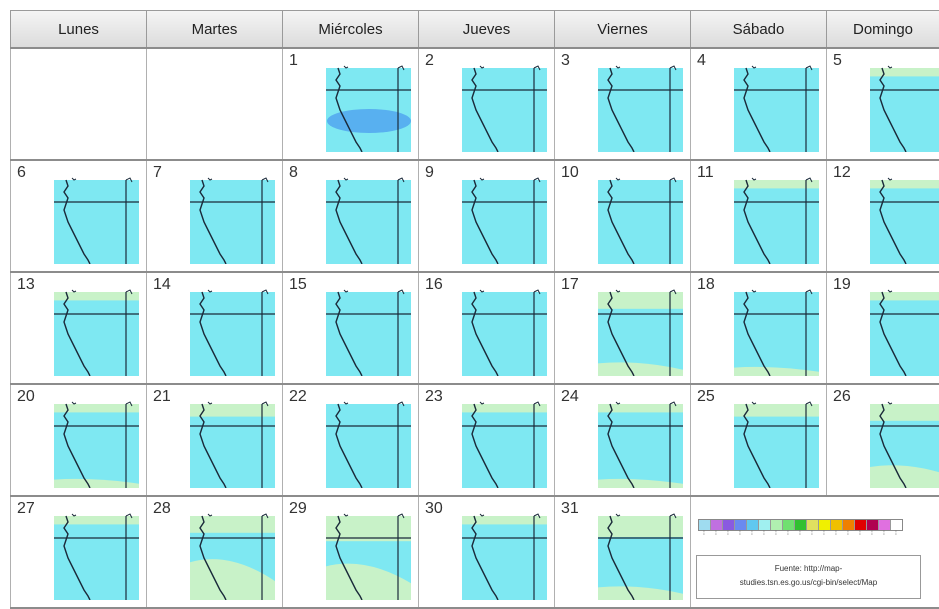  I want to click on day-cell: 29, so click(350, 552).